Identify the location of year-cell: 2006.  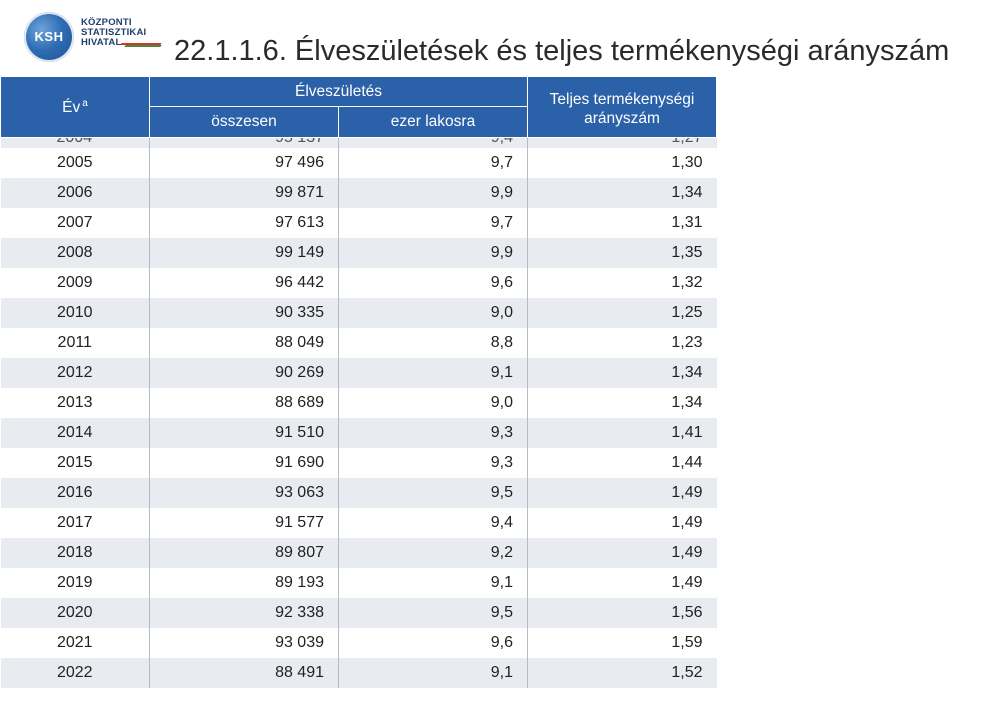
(75, 193).